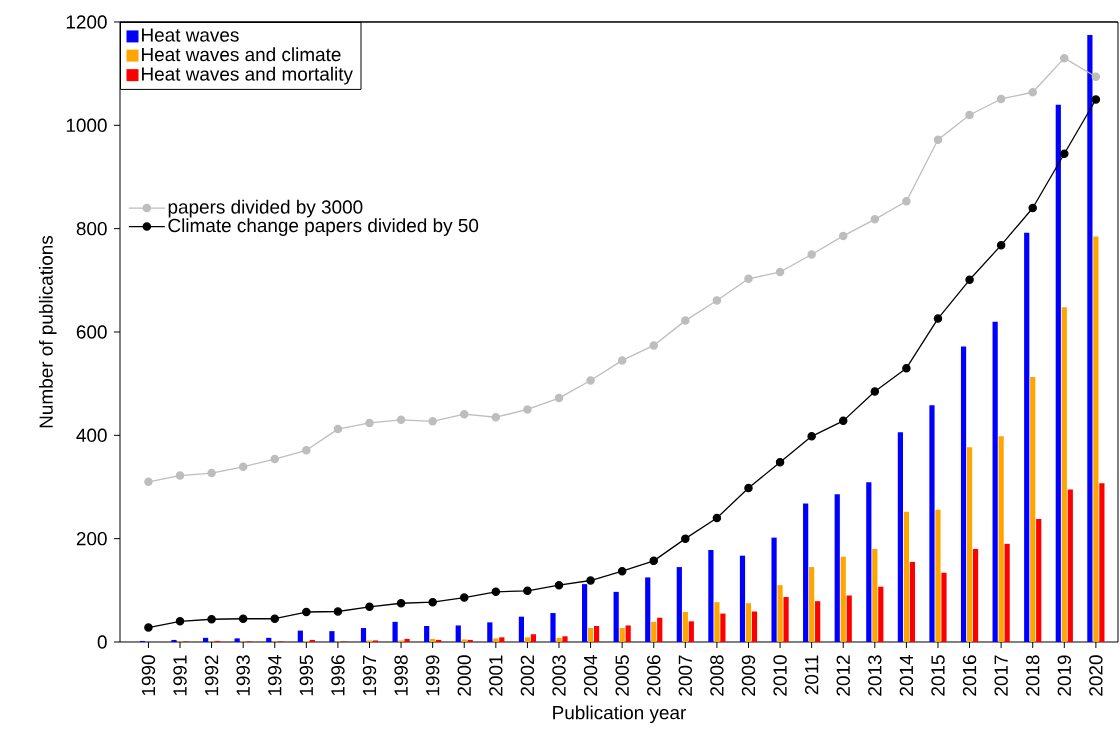  Describe the element at coordinates (265, 208) in the screenshot. I see `legend-label: papers divided by 3000` at that location.